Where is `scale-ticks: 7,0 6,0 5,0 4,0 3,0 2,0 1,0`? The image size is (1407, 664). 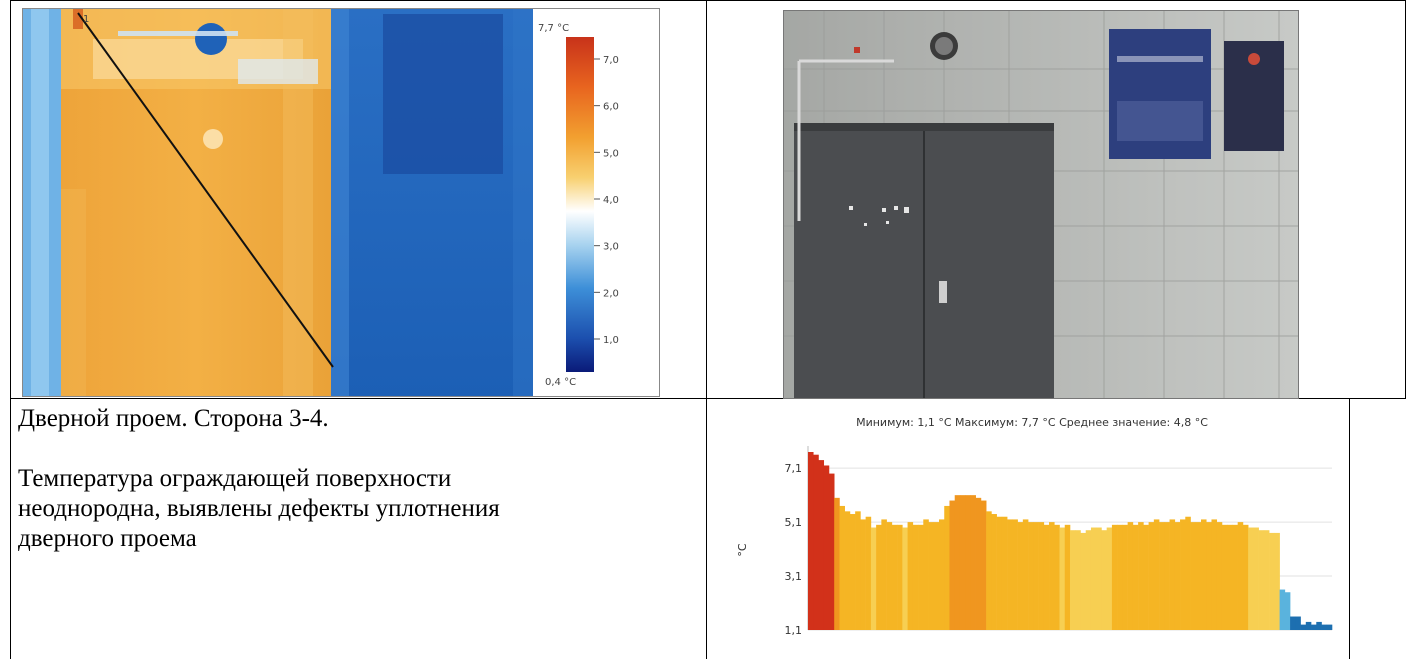 scale-ticks: 7,0 6,0 5,0 4,0 3,0 2,0 1,0 is located at coordinates (606, 200).